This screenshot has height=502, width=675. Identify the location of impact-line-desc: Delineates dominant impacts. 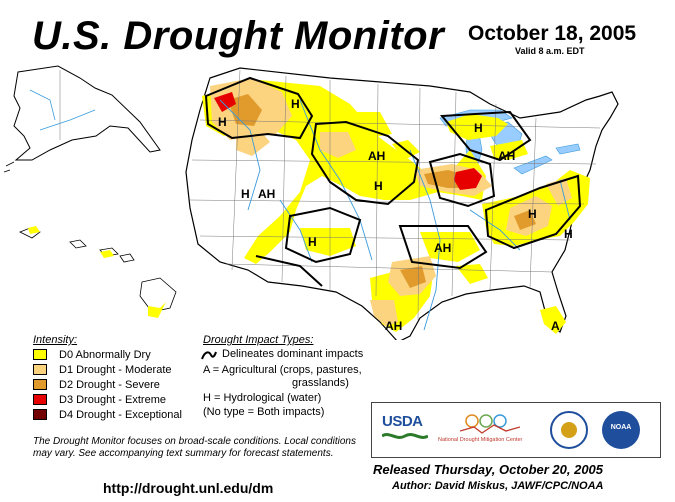
(293, 354).